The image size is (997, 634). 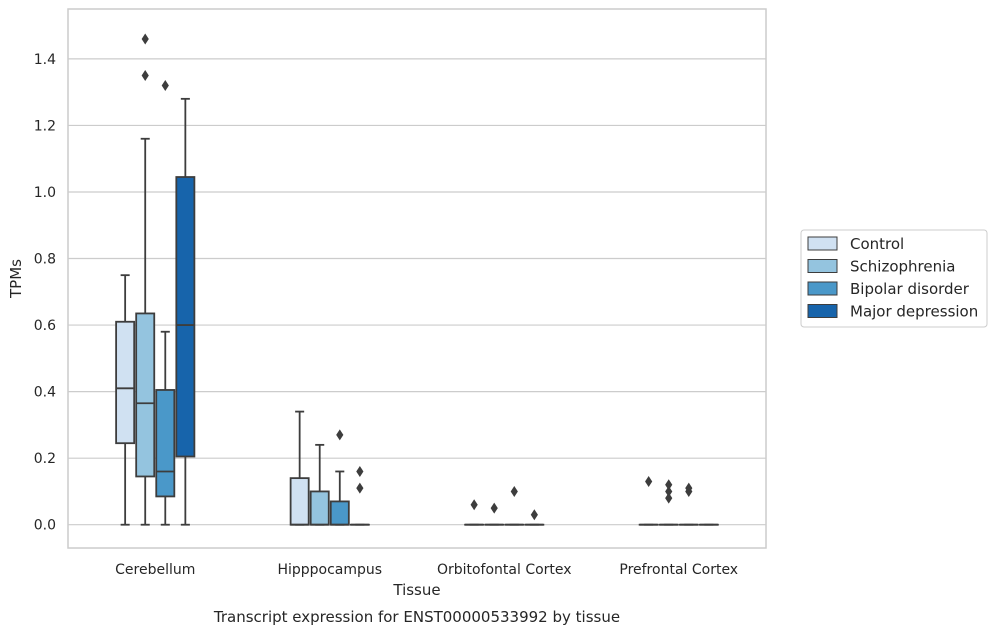 What do you see at coordinates (45, 260) in the screenshot?
I see `y-tick-label: 0.8` at bounding box center [45, 260].